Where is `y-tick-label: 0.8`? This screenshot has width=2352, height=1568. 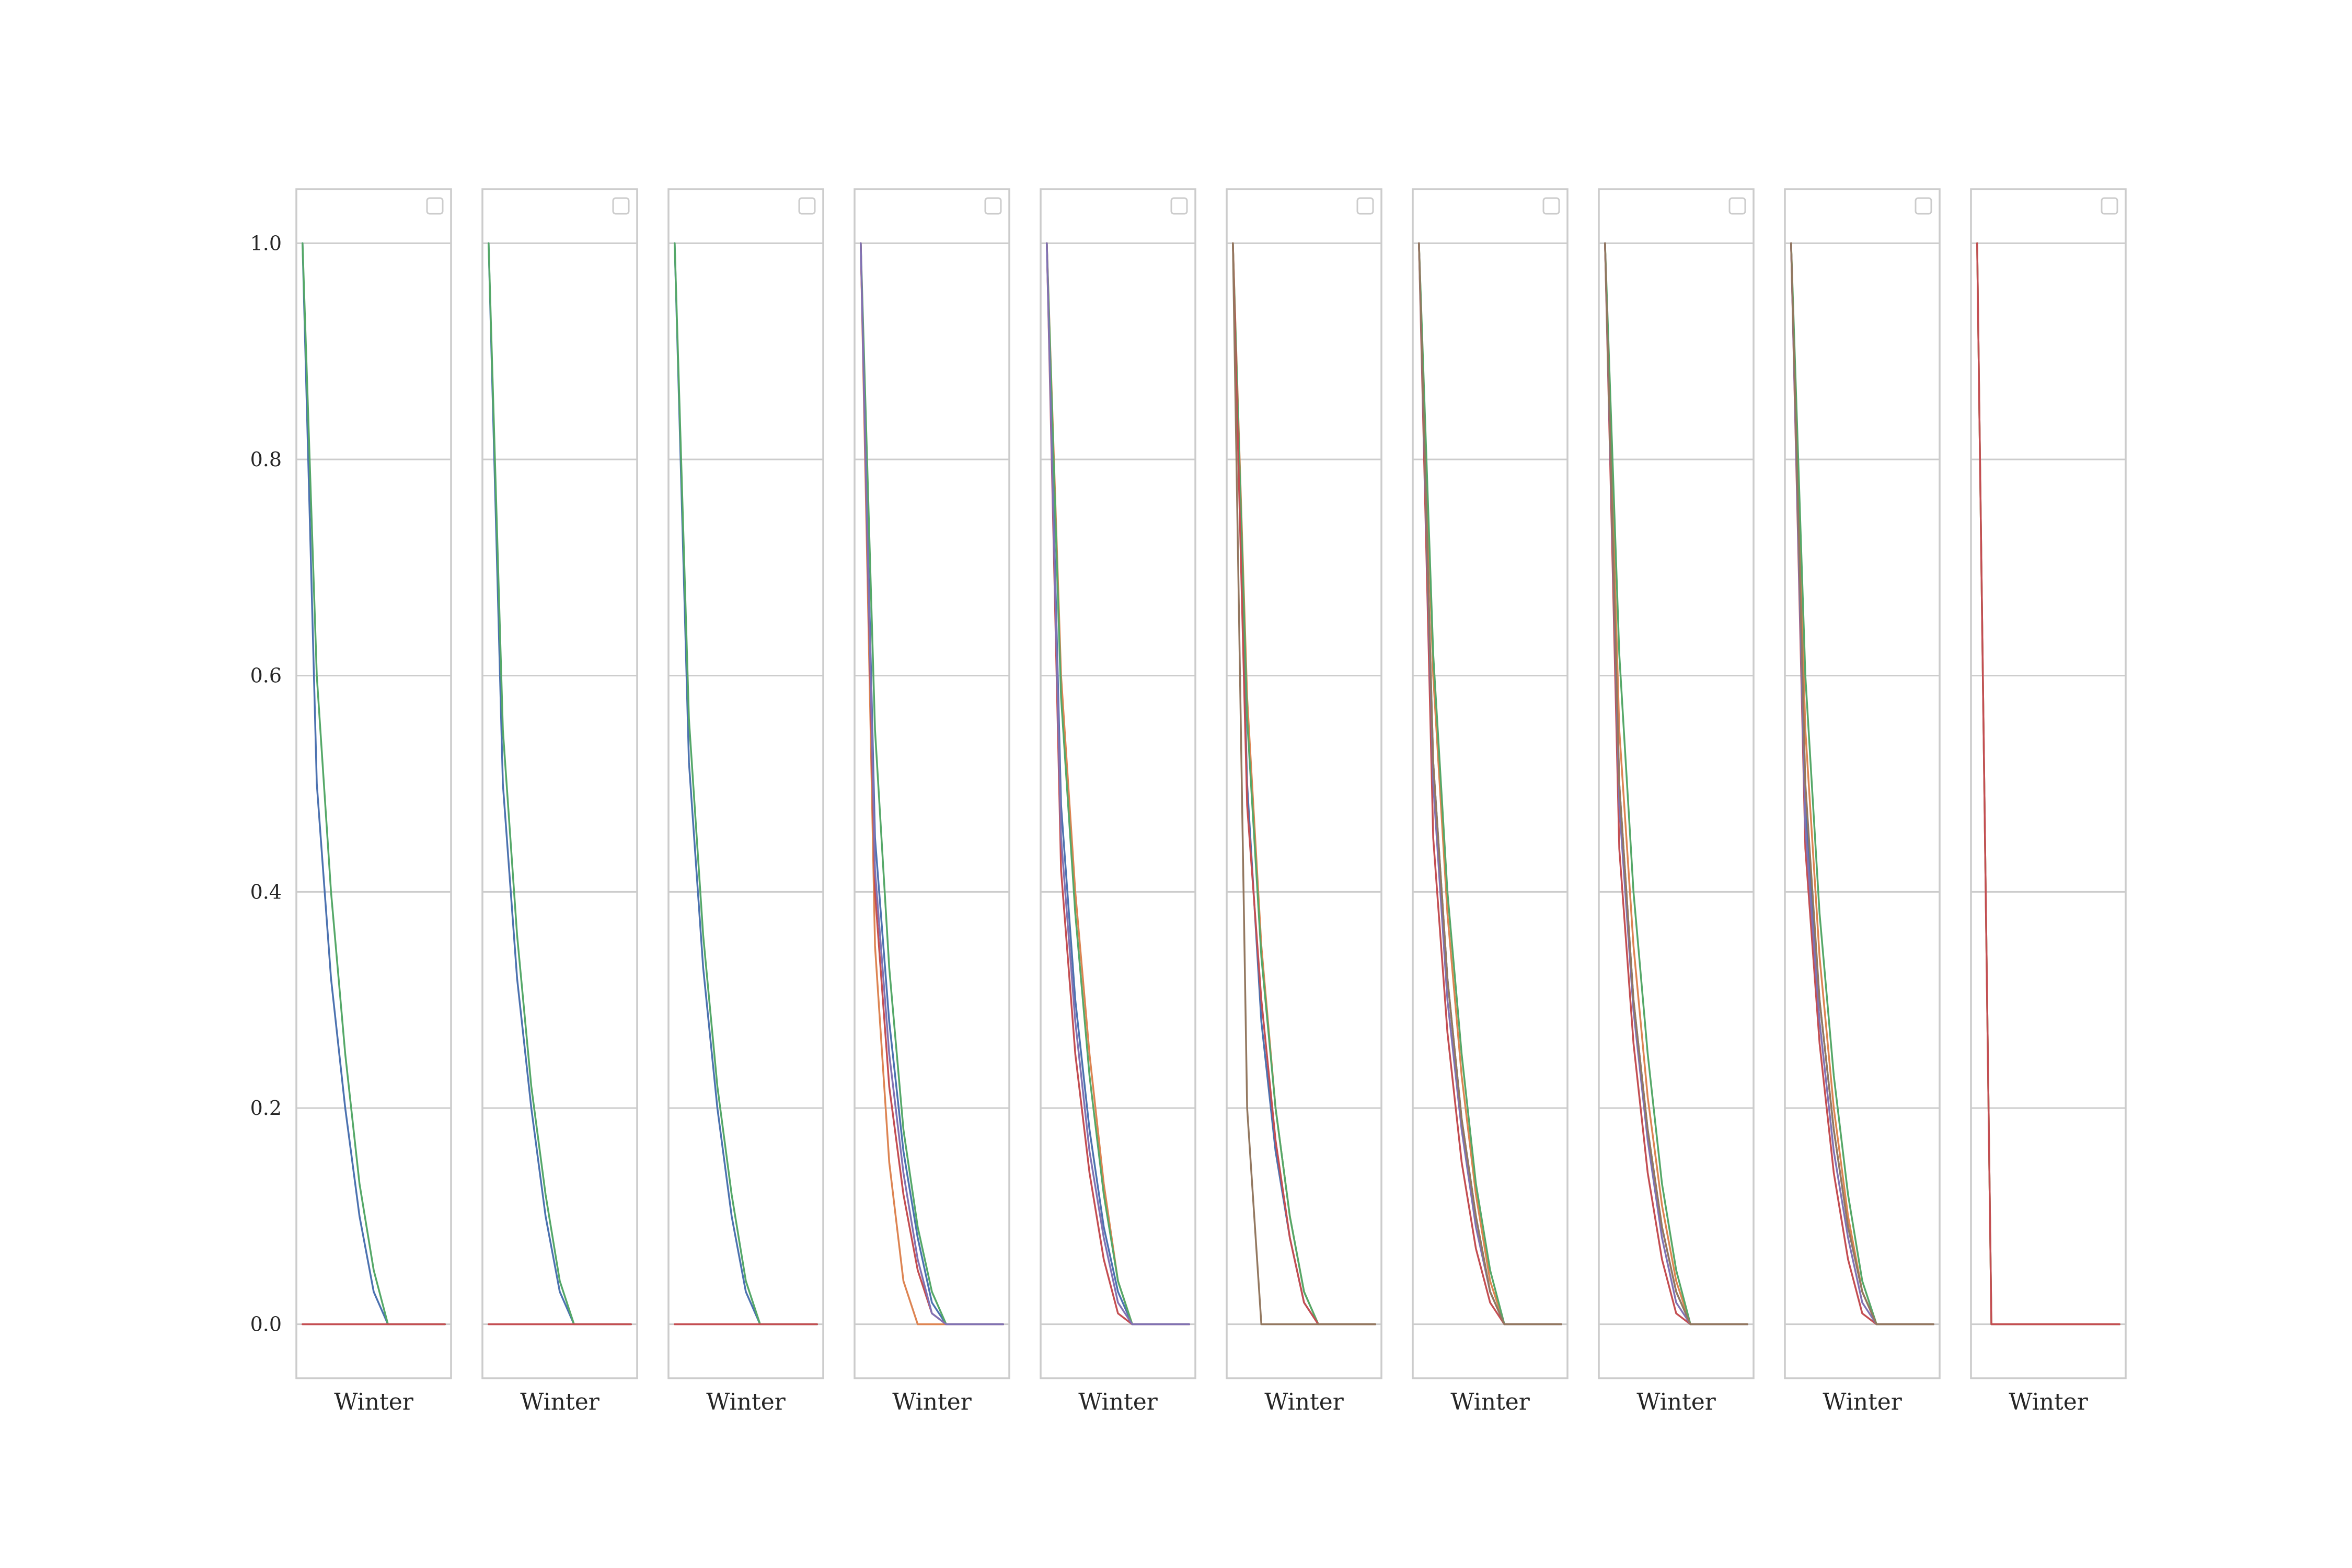 y-tick-label: 0.8 is located at coordinates (266, 459).